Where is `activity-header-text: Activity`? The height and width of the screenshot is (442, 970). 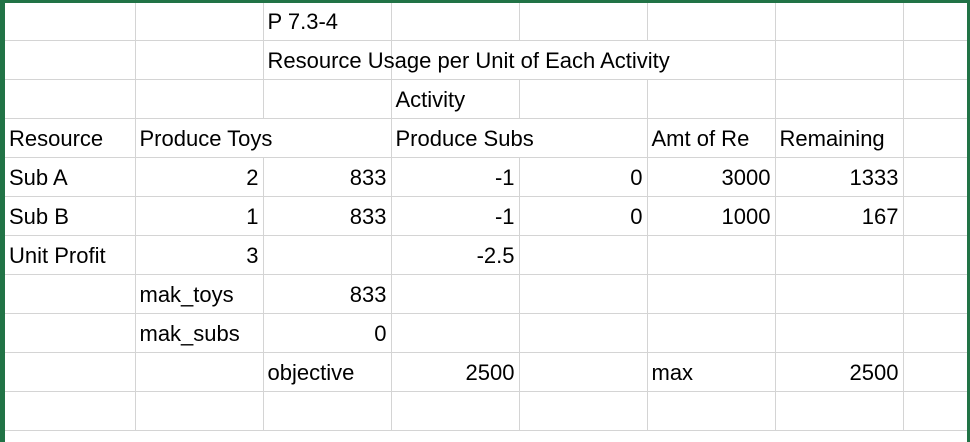
activity-header-text: Activity is located at coordinates (430, 99).